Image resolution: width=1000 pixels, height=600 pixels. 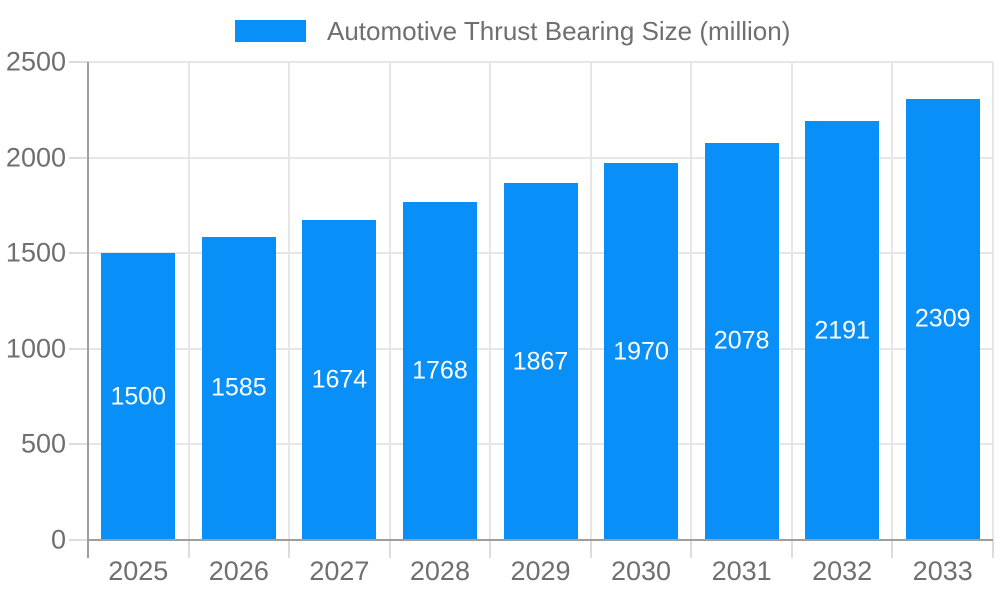 I want to click on x-tick-label: 2033, so click(x=942, y=571).